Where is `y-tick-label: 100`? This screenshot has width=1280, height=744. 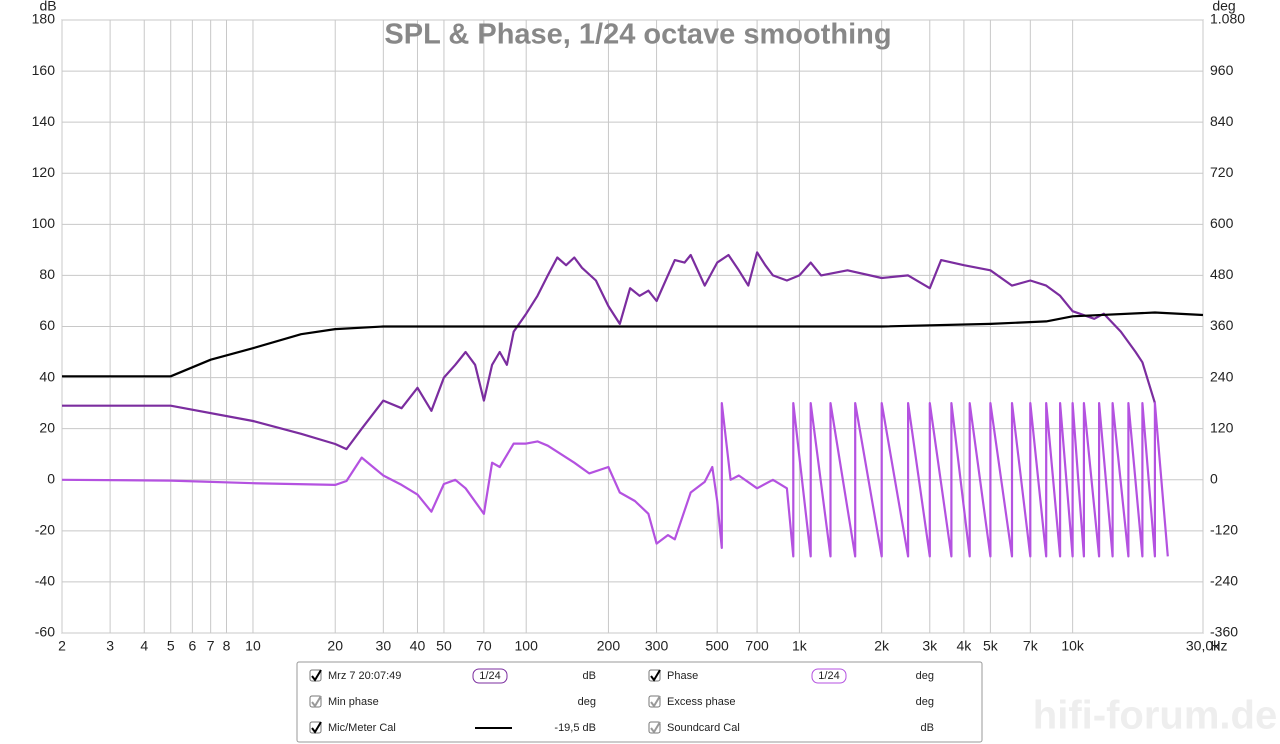
y-tick-label: 100 is located at coordinates (44, 223).